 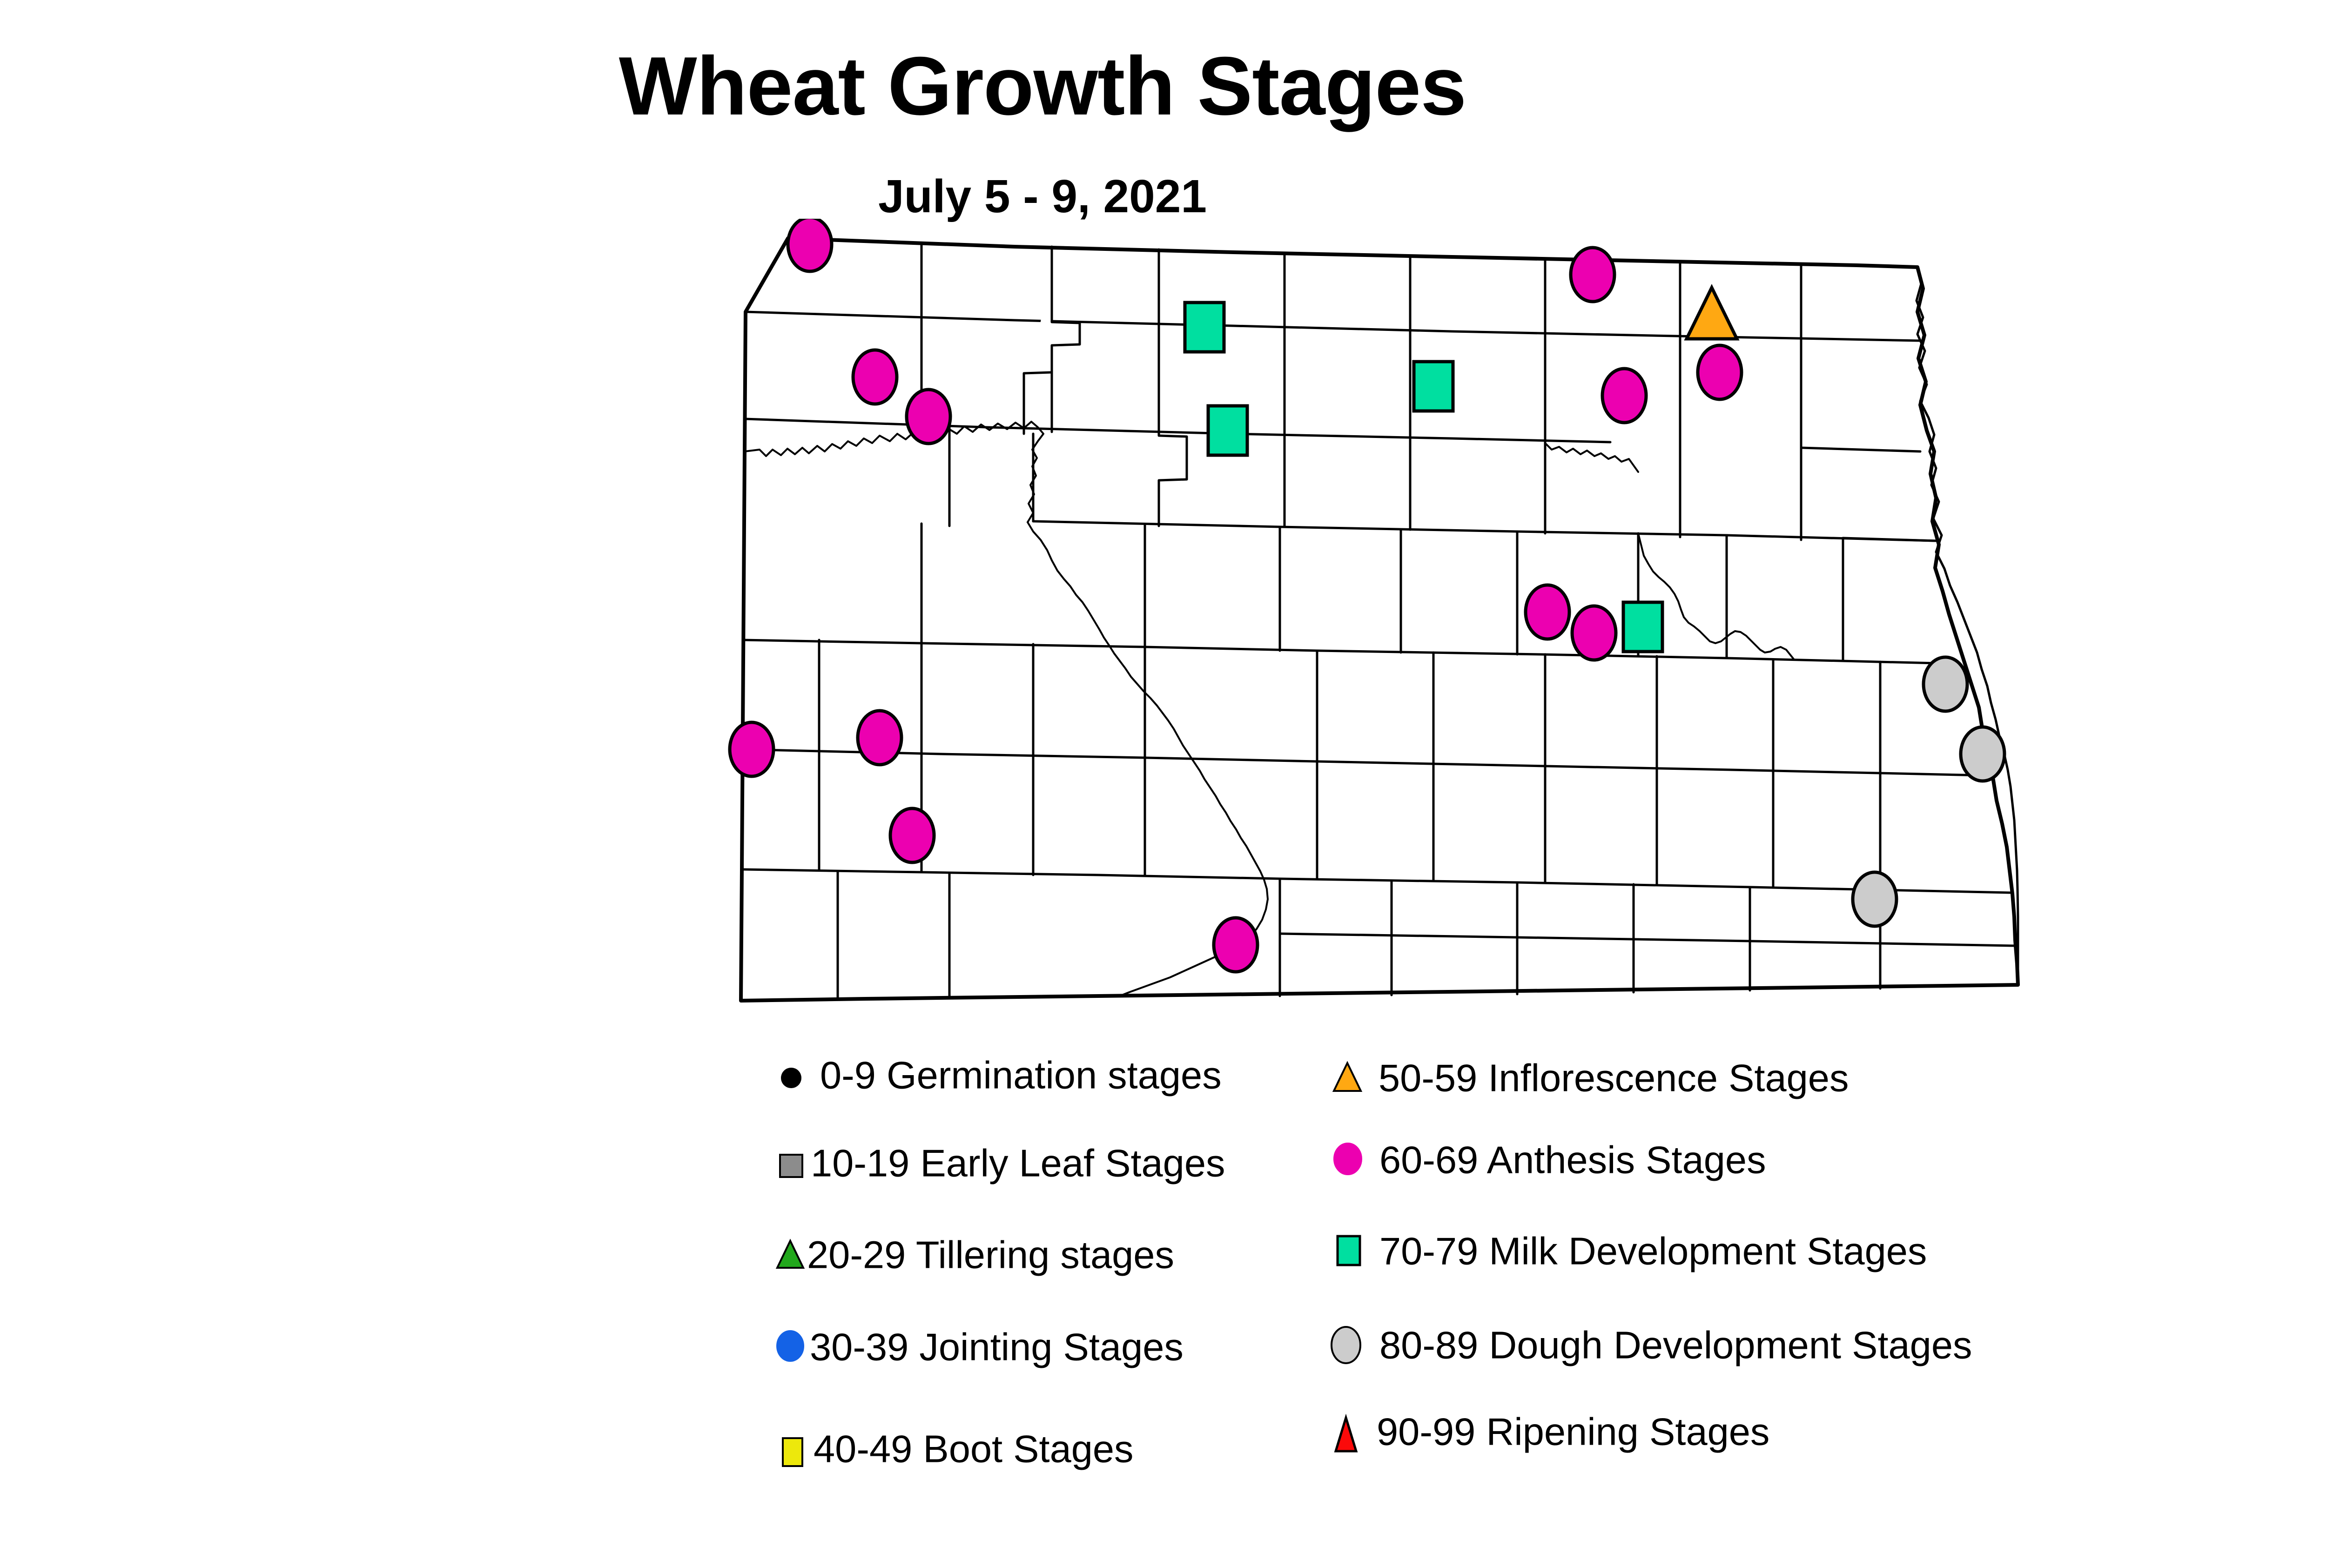 What do you see at coordinates (1716, 596) in the screenshot?
I see `james-river` at bounding box center [1716, 596].